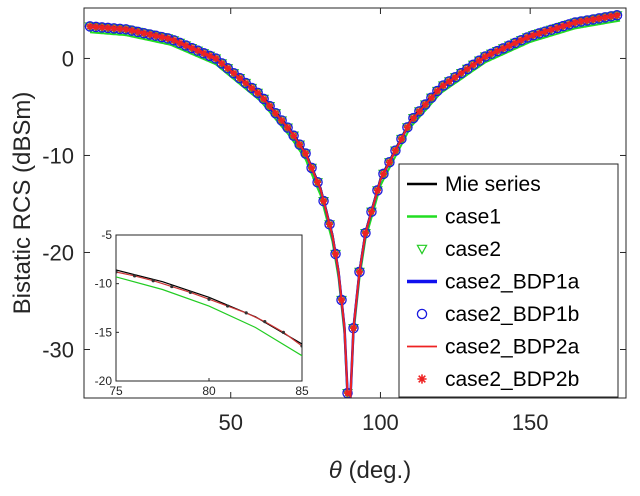  I want to click on inset-series-mie-series, so click(209, 307).